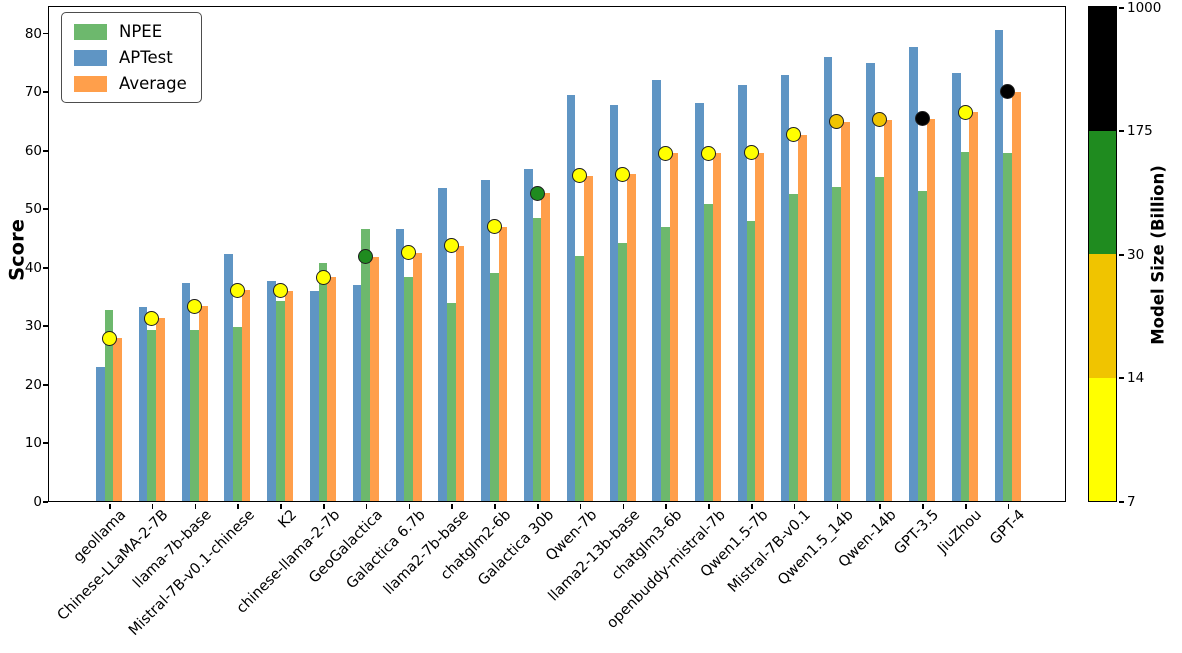  I want to click on y-tick-label: 40, so click(33, 267).